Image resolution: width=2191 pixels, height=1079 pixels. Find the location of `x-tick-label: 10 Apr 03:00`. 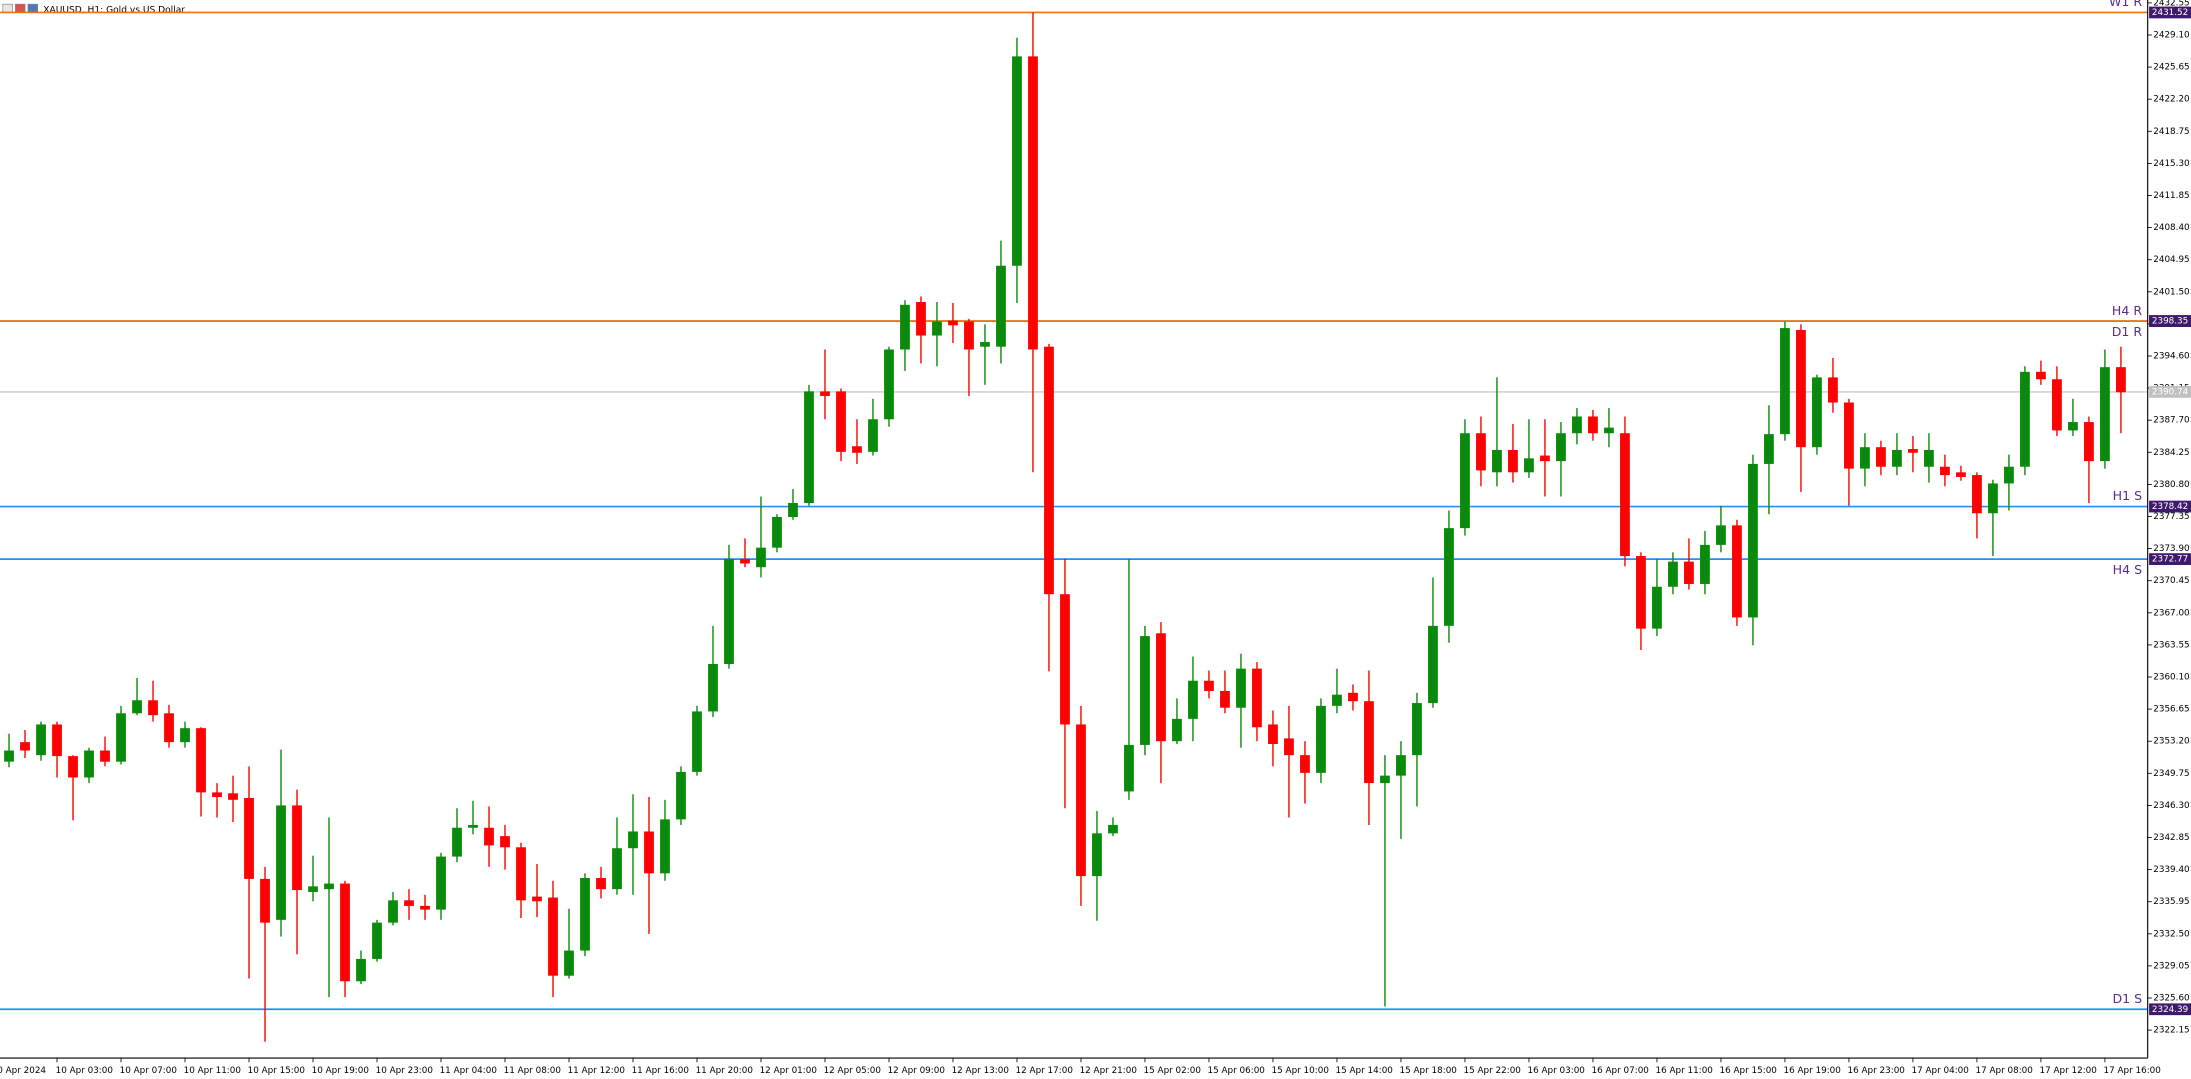

x-tick-label: 10 Apr 03:00 is located at coordinates (85, 1071).